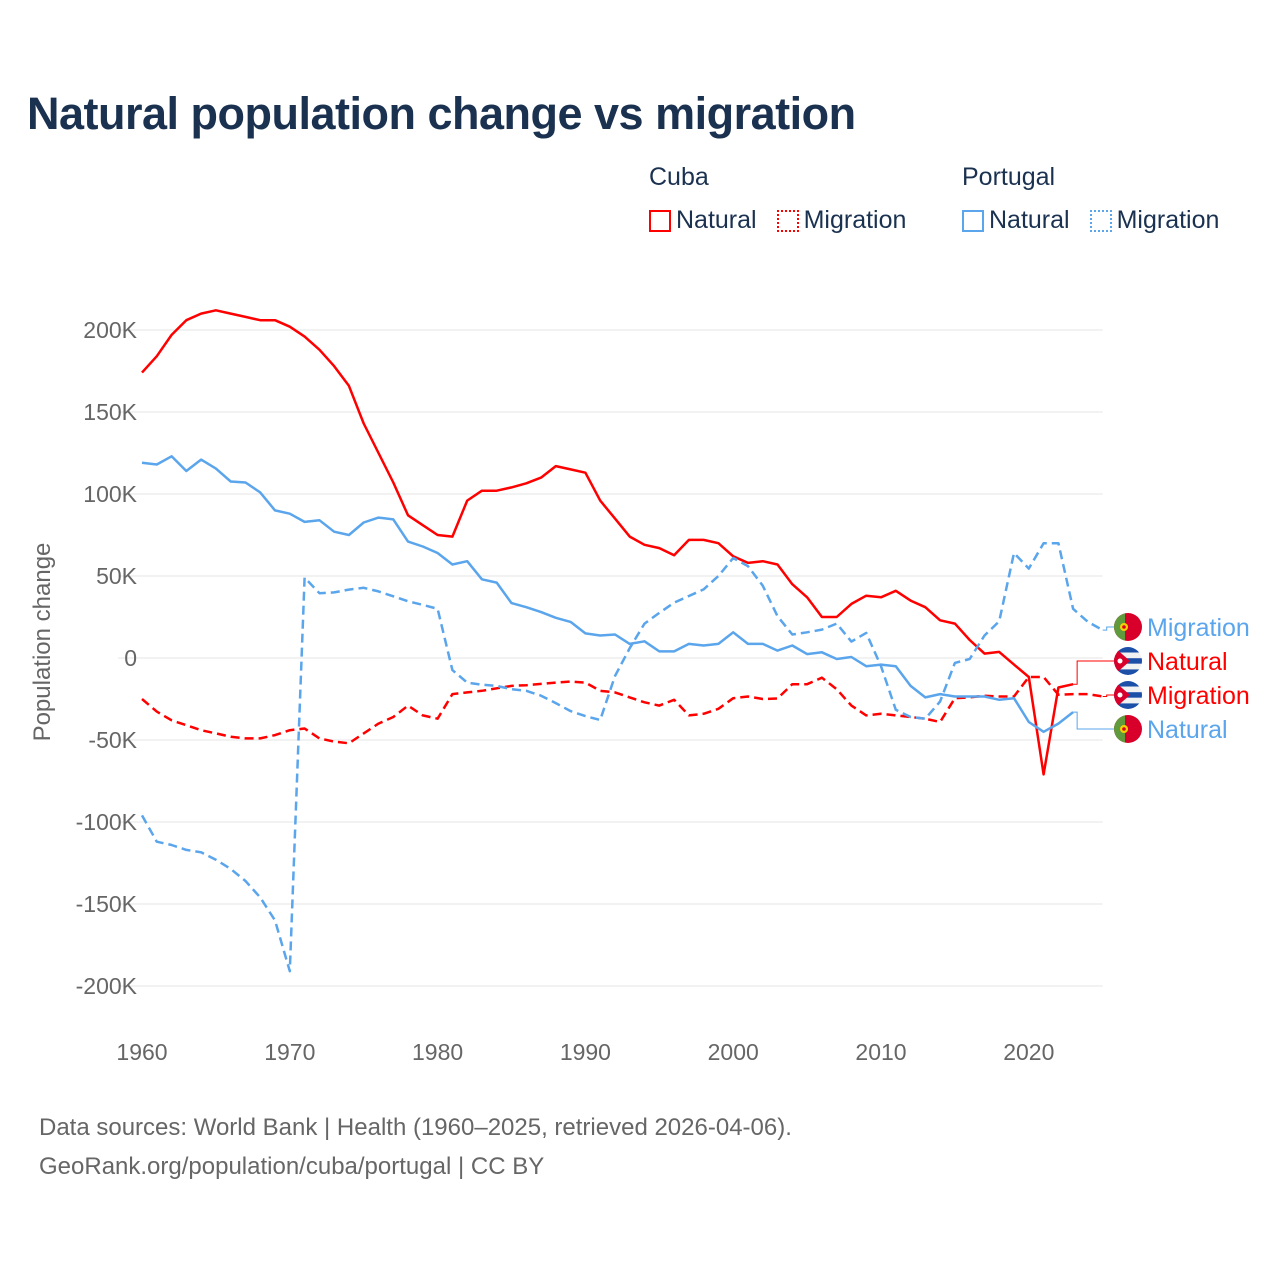 The width and height of the screenshot is (1280, 1280). I want to click on y-tick-label: 200K, so click(110, 330).